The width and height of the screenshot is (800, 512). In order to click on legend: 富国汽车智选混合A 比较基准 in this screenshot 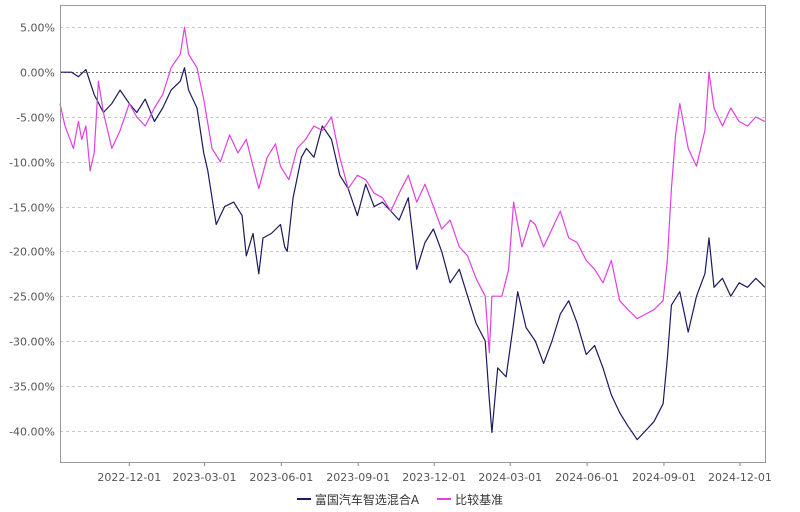, I will do `click(400, 499)`.